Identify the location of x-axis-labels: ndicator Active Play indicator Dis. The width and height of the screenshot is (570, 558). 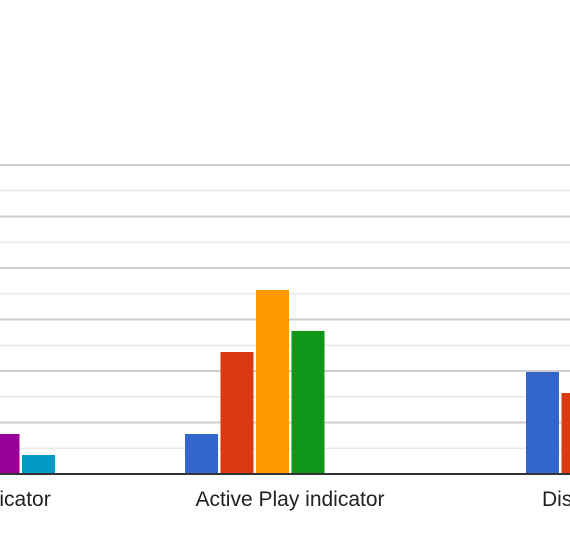
(285, 499).